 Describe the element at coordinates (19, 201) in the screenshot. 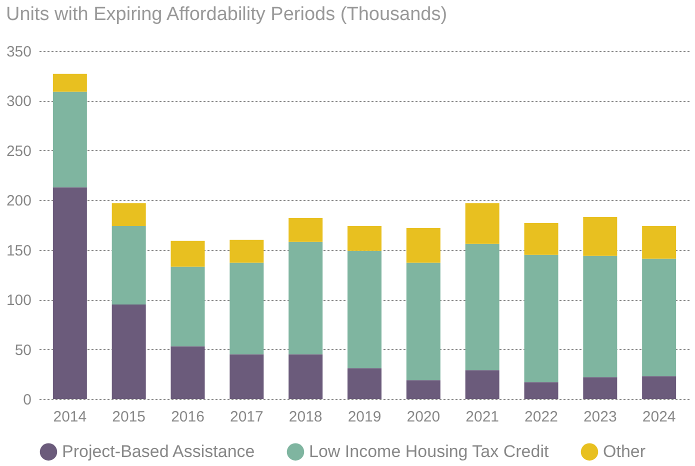

I see `y-tick-label: 200` at that location.